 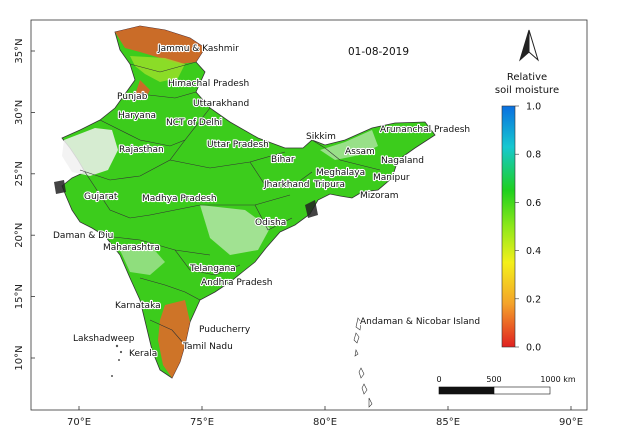 I want to click on label-assam: Assam, so click(x=360, y=152).